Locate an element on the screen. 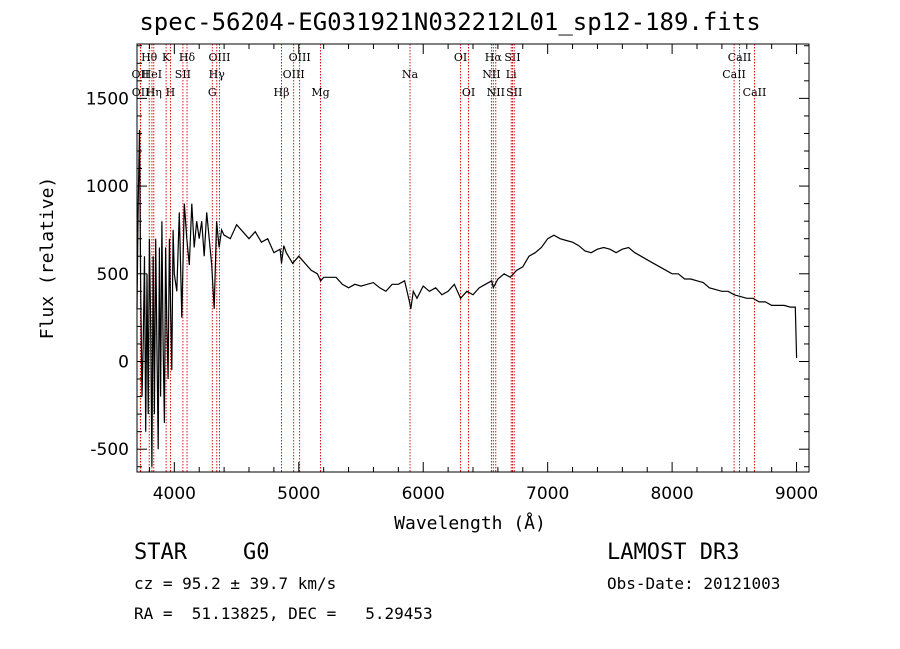 The height and width of the screenshot is (649, 900). line-marker-label: Li is located at coordinates (511, 74).